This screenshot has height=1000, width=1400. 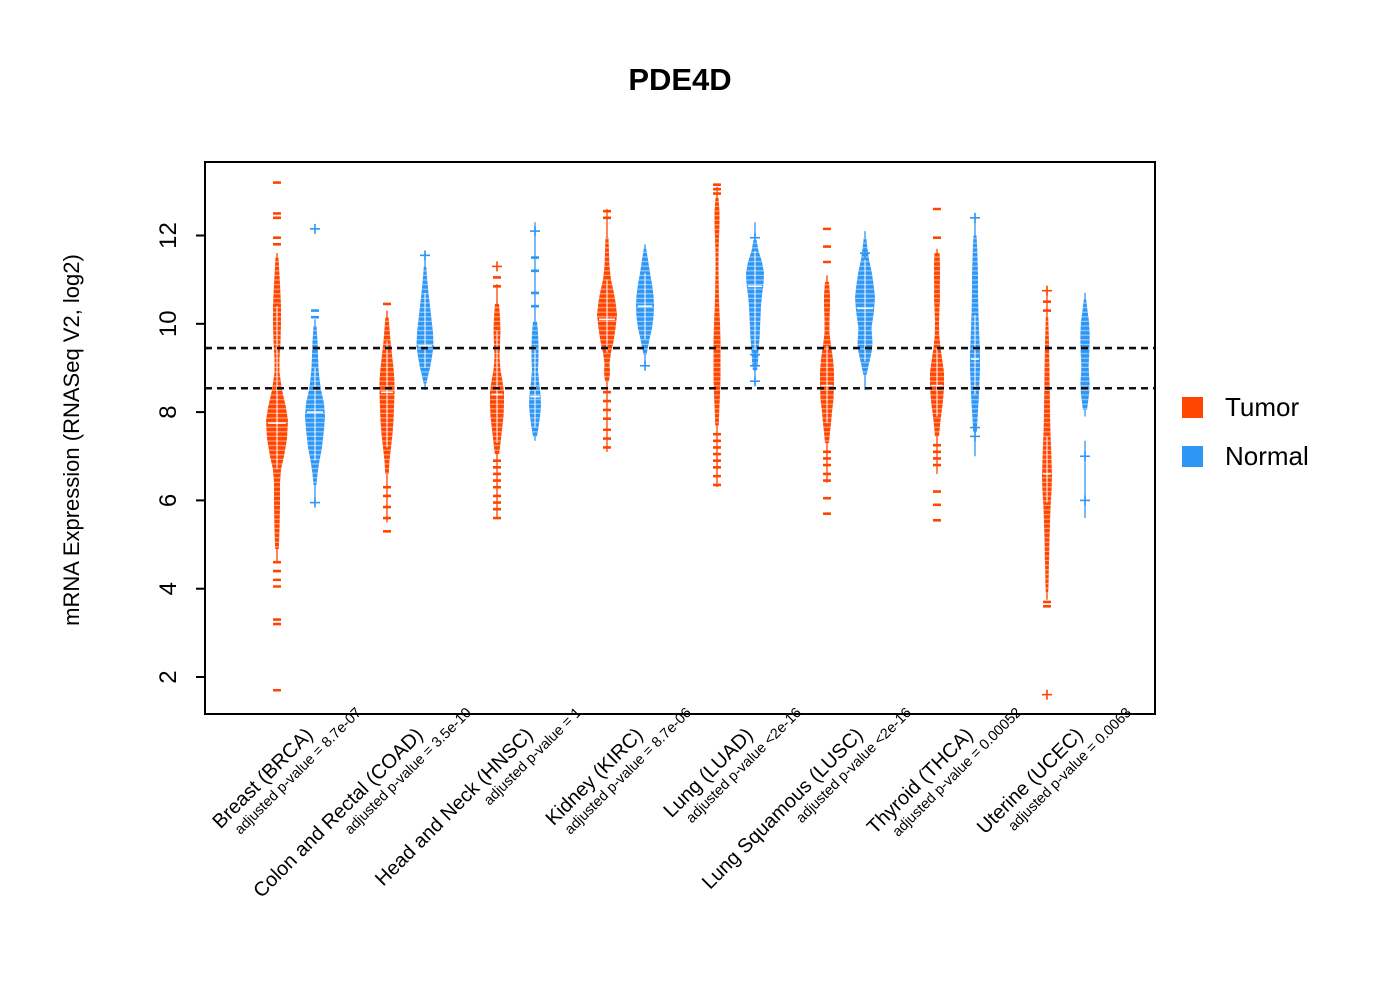 What do you see at coordinates (497, 394) in the screenshot?
I see `hnsc-tumor-median-gap` at bounding box center [497, 394].